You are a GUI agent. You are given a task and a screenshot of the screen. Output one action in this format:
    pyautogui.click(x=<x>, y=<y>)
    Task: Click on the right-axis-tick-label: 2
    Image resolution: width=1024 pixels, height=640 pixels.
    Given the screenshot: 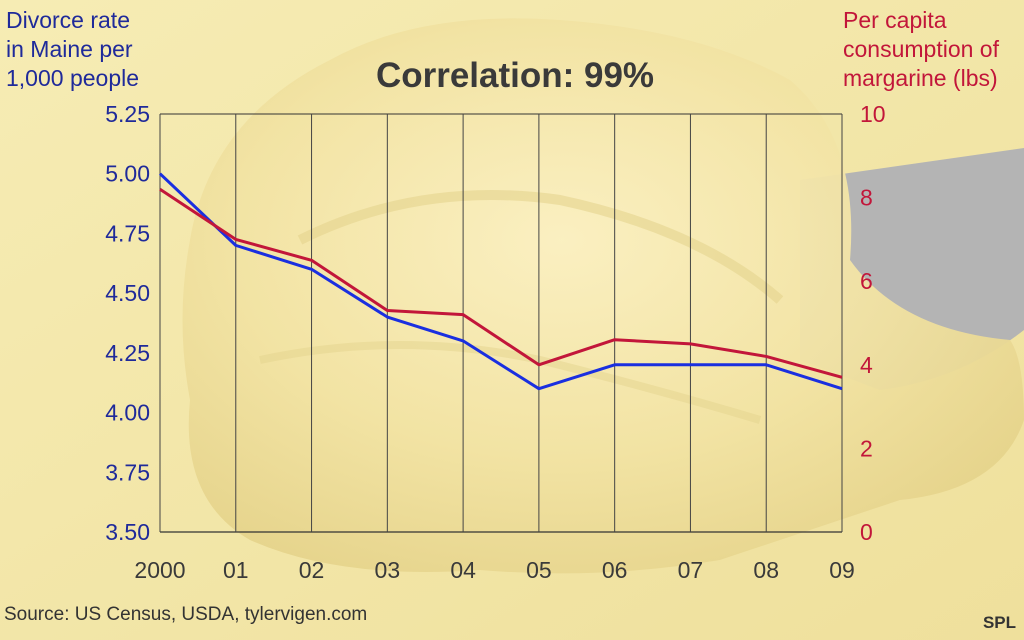 What is the action you would take?
    pyautogui.click(x=866, y=448)
    